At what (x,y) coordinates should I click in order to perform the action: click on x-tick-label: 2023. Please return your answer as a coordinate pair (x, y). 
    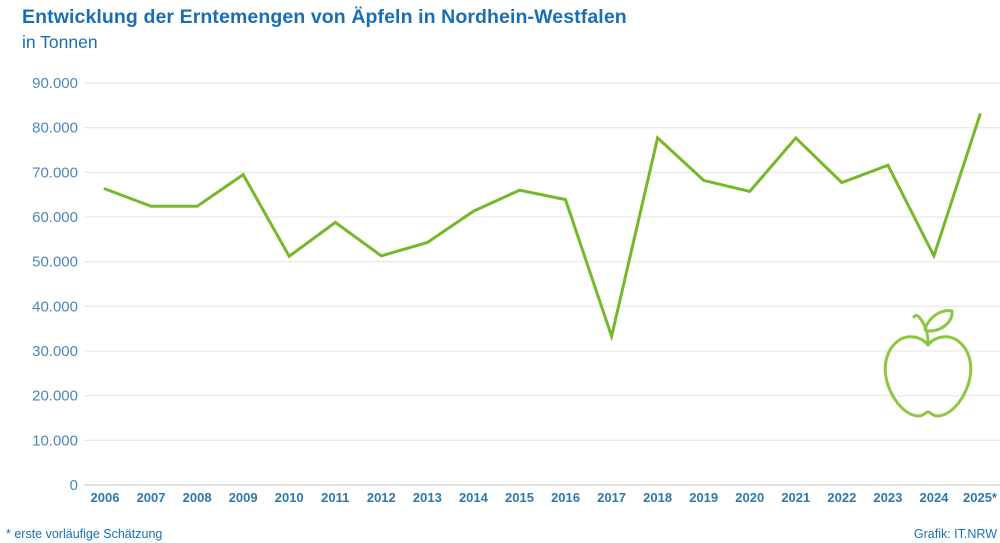
    Looking at the image, I should click on (887, 497).